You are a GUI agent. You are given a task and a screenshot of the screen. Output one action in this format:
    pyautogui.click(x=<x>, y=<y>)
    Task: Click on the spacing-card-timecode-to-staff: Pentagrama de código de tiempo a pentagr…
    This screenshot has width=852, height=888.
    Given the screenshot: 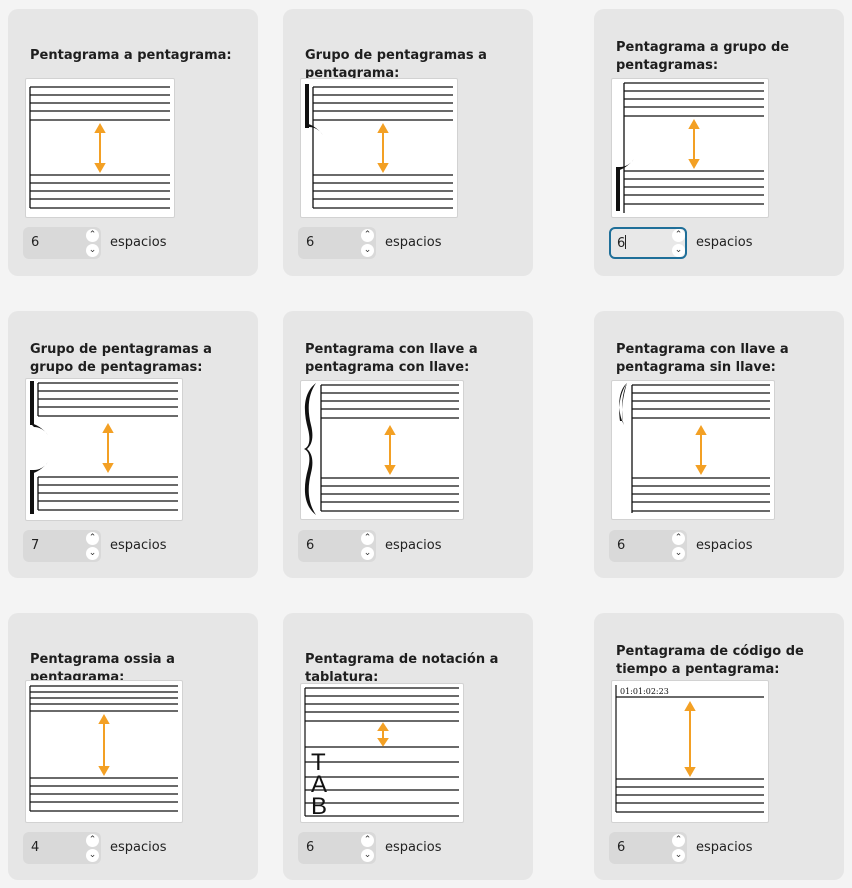 What is the action you would take?
    pyautogui.click(x=719, y=746)
    